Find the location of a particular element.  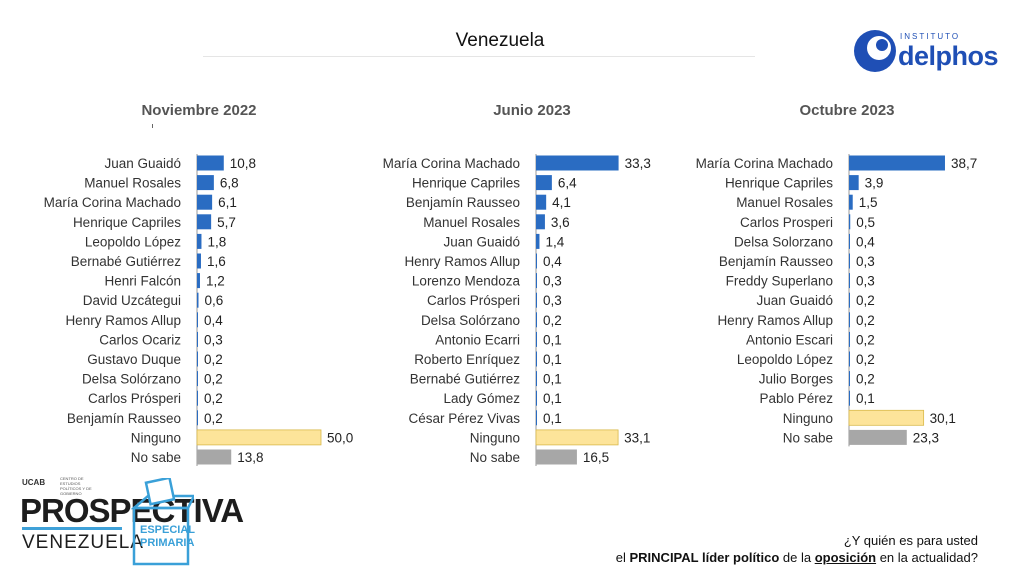

footnote-post: en la actualidad? is located at coordinates (927, 557).